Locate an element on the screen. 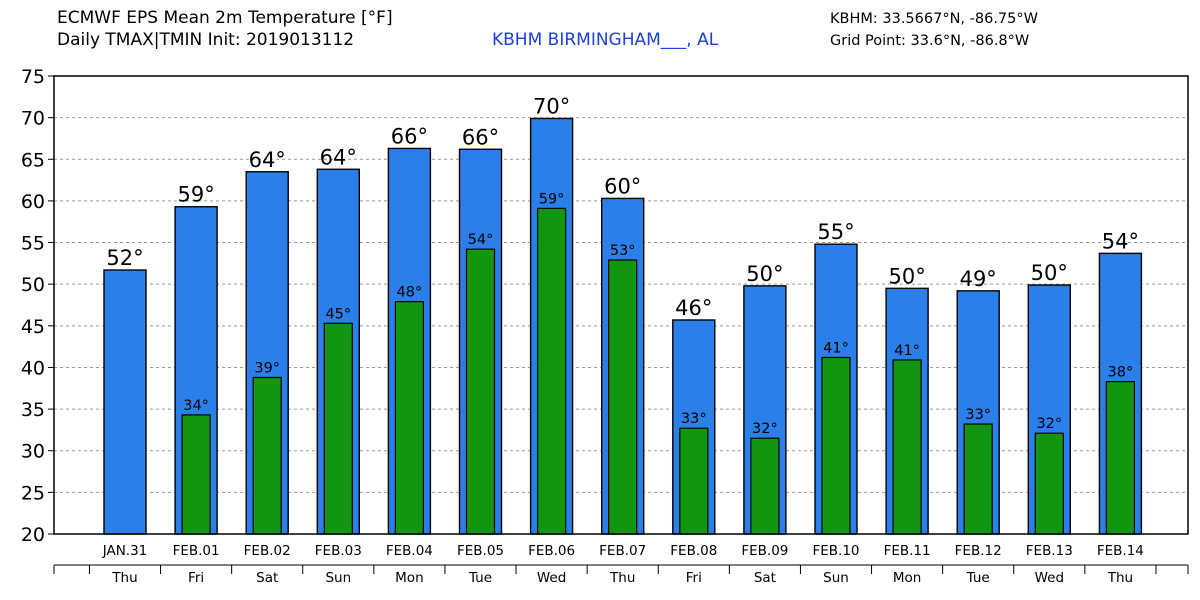  y-tick-label: 55 is located at coordinates (33, 244).